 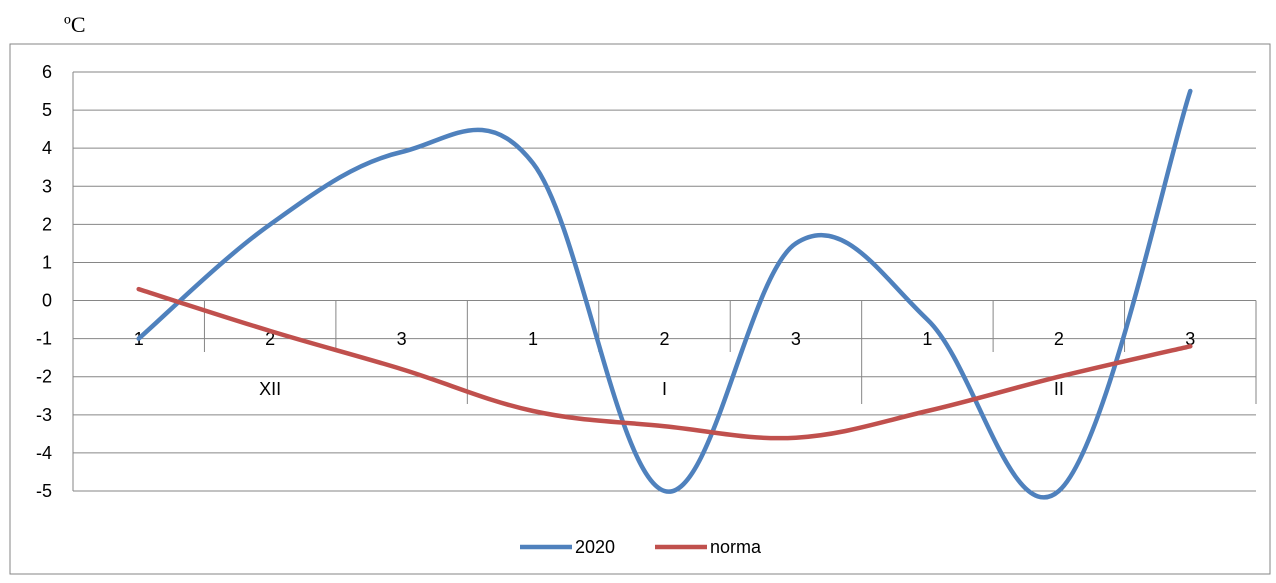 What do you see at coordinates (44, 491) in the screenshot?
I see `y-tick-label: -5` at bounding box center [44, 491].